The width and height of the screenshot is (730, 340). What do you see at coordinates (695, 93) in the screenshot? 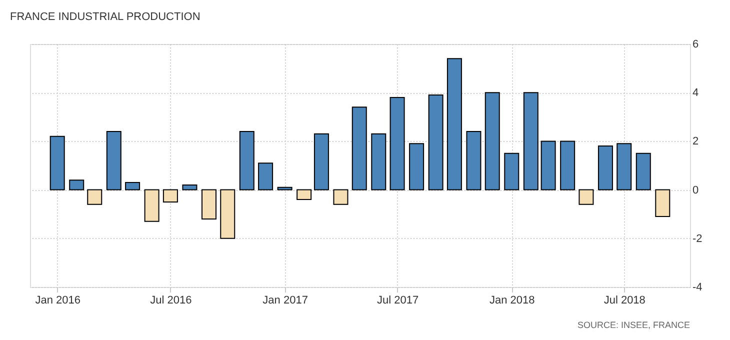
I see `y-tick-label: 4` at bounding box center [695, 93].